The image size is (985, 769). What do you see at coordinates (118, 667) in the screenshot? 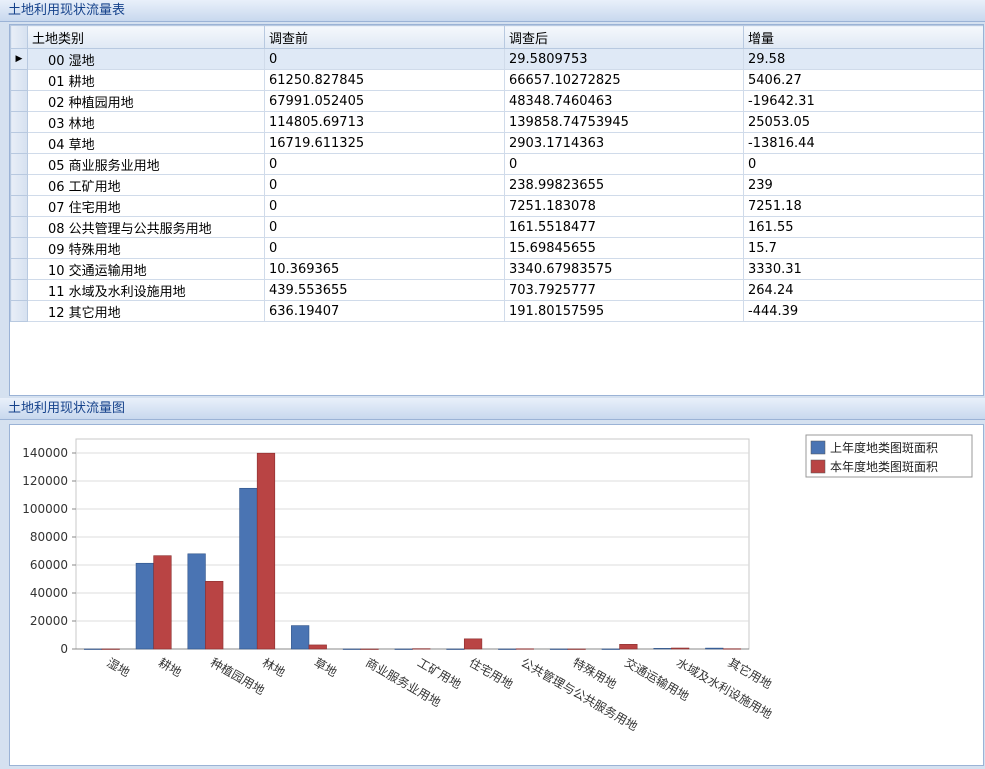
I see `x-tick-label: 湿地` at bounding box center [118, 667].